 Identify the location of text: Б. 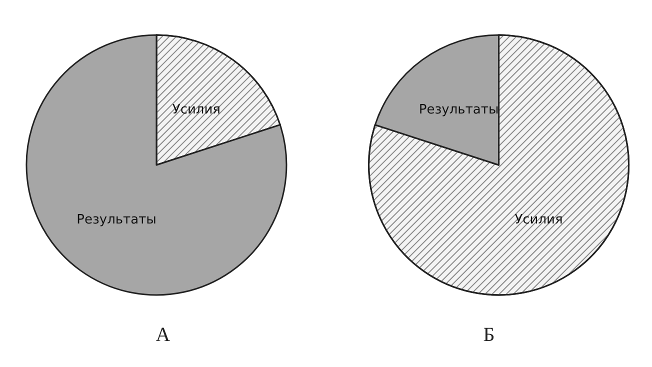
(489, 335).